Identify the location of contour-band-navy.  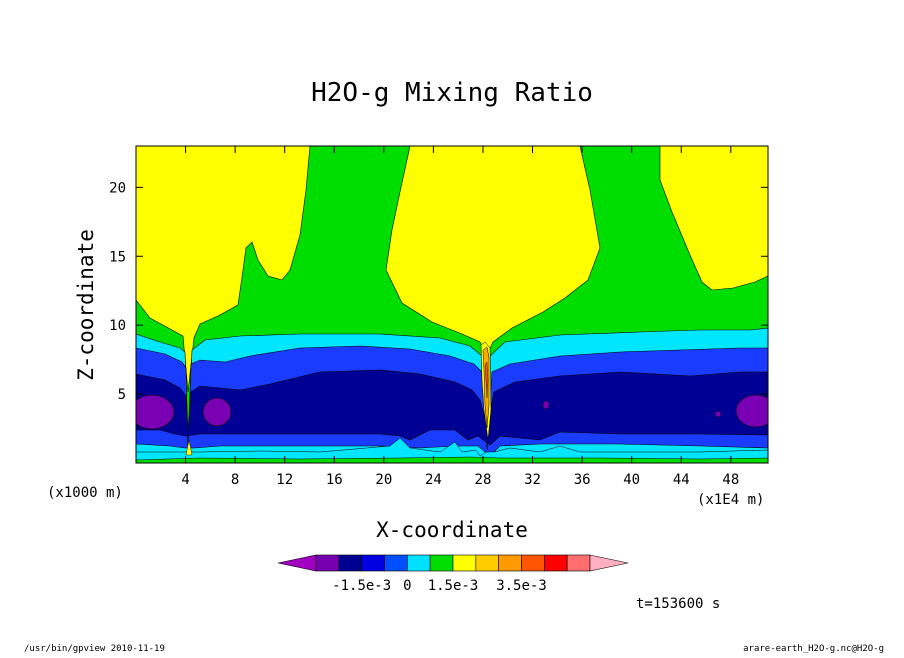
(452, 407).